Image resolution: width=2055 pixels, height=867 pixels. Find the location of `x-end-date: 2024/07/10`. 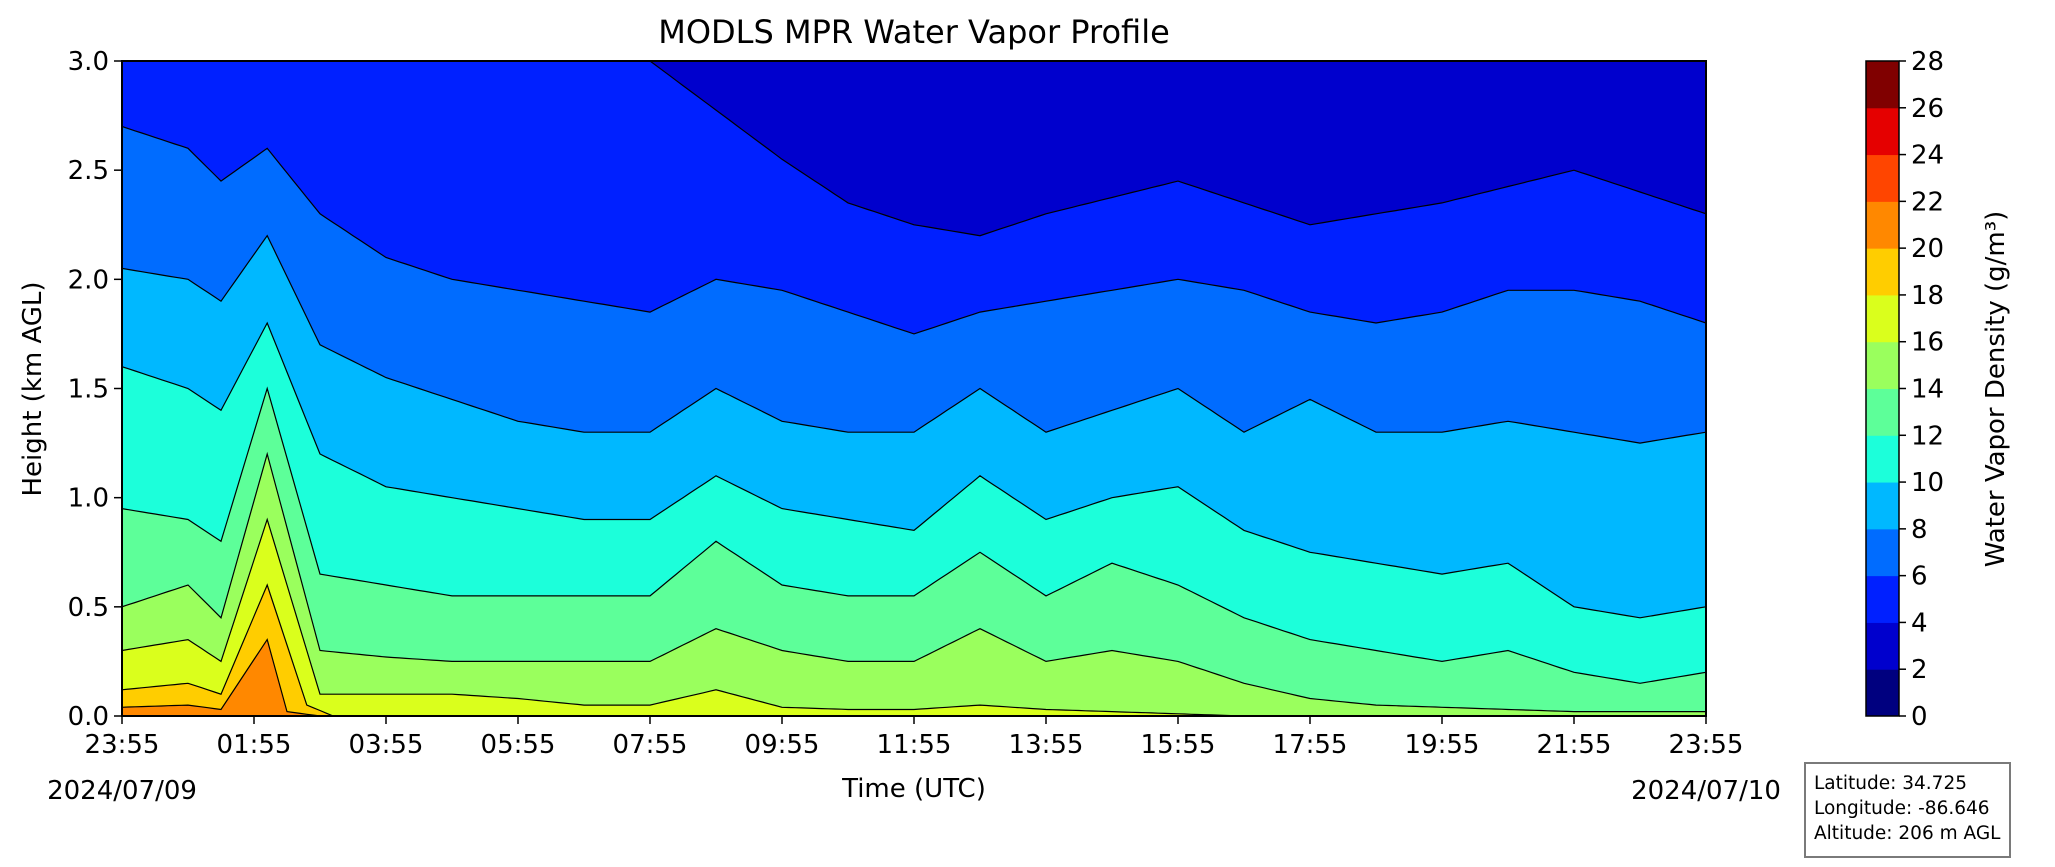

x-end-date: 2024/07/10 is located at coordinates (1706, 791).